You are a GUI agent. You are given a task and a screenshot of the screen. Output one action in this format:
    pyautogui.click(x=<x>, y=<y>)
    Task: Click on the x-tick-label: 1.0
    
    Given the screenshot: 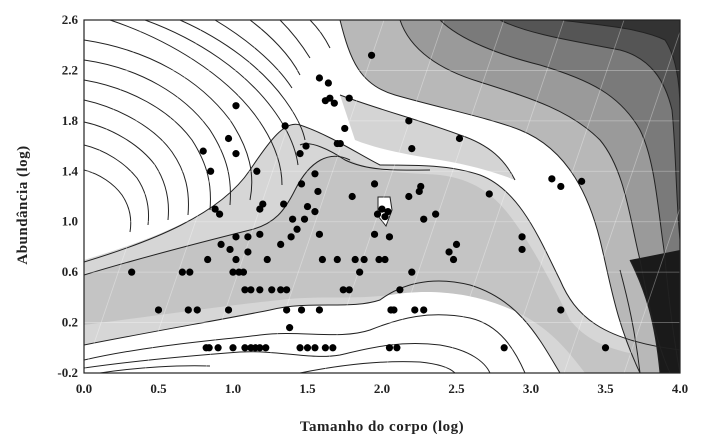 What is the action you would take?
    pyautogui.click(x=233, y=388)
    